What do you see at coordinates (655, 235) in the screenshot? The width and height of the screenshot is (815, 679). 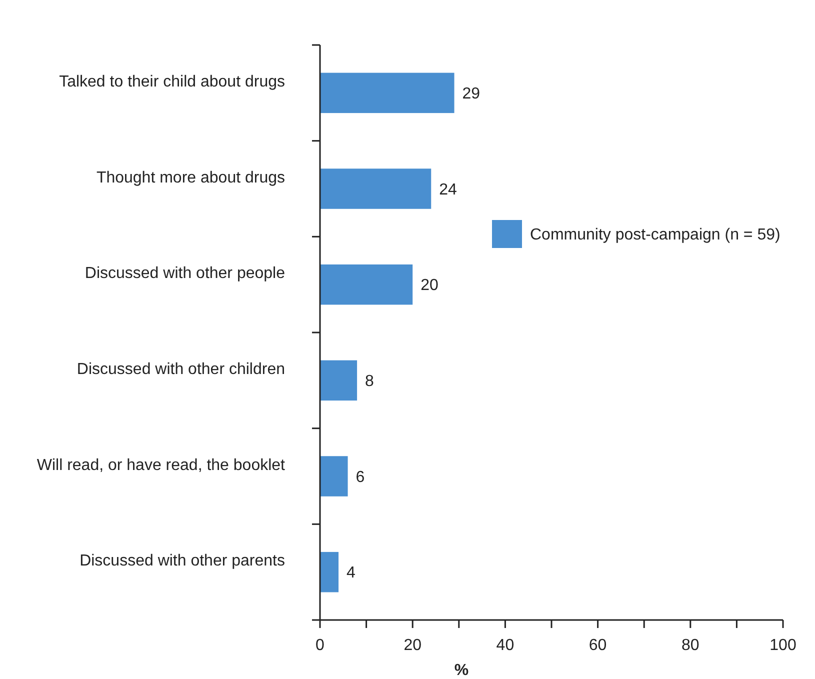 I see `legend-label: Community post-campaign (n = 59)` at bounding box center [655, 235].